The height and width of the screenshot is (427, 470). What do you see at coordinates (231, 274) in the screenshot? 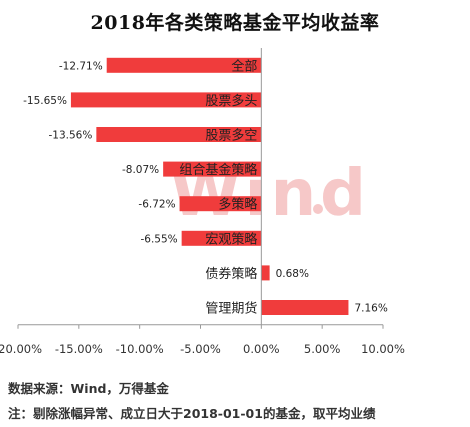
I see `category-label: 债券策略` at bounding box center [231, 274].